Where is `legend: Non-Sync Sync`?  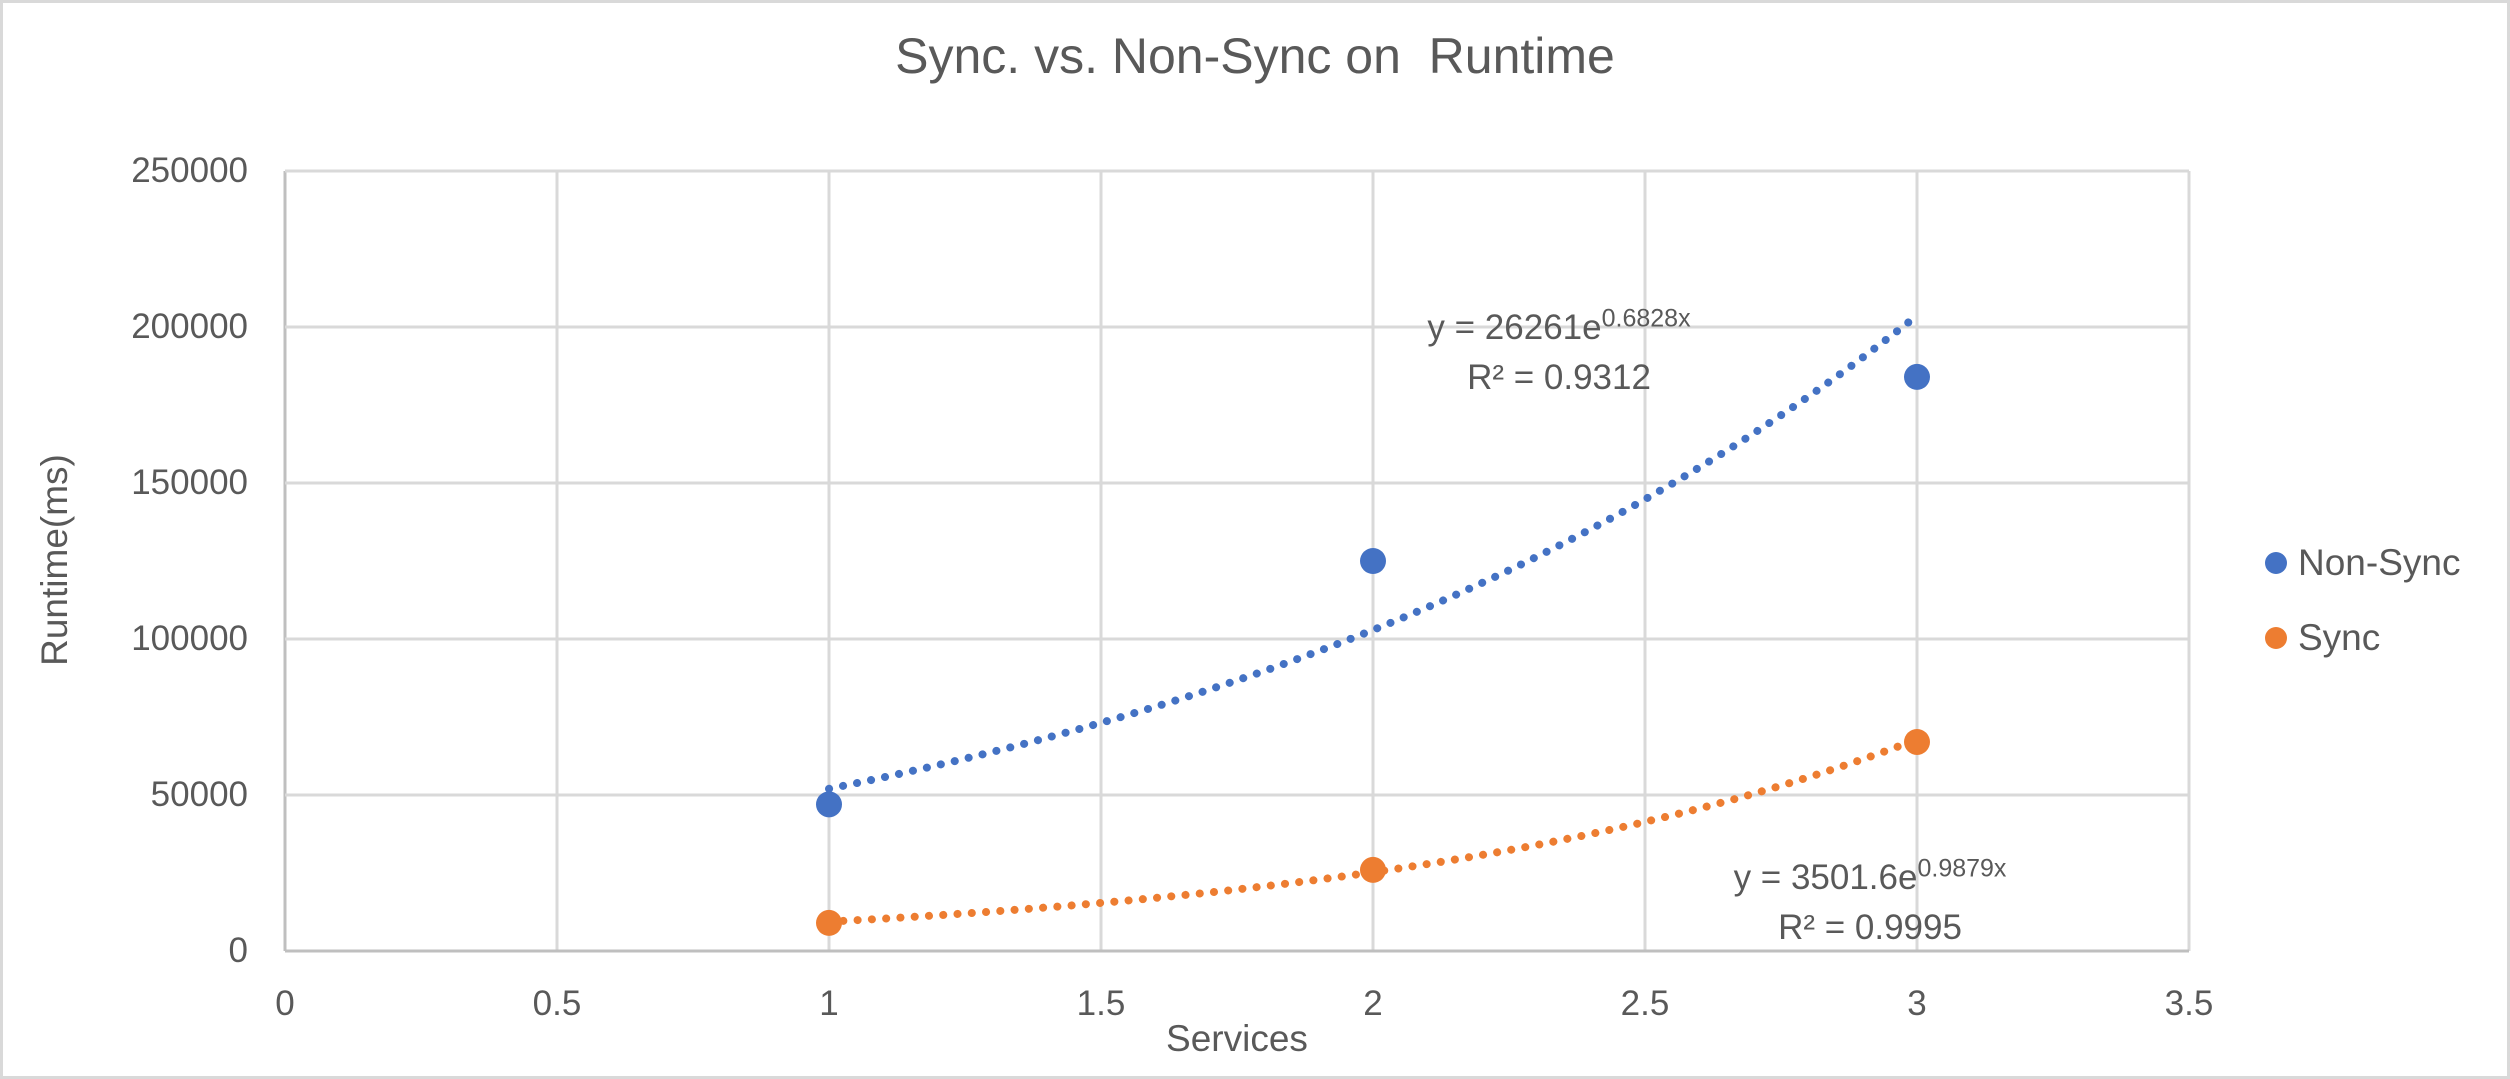
legend: Non-Sync Sync is located at coordinates (2362, 615).